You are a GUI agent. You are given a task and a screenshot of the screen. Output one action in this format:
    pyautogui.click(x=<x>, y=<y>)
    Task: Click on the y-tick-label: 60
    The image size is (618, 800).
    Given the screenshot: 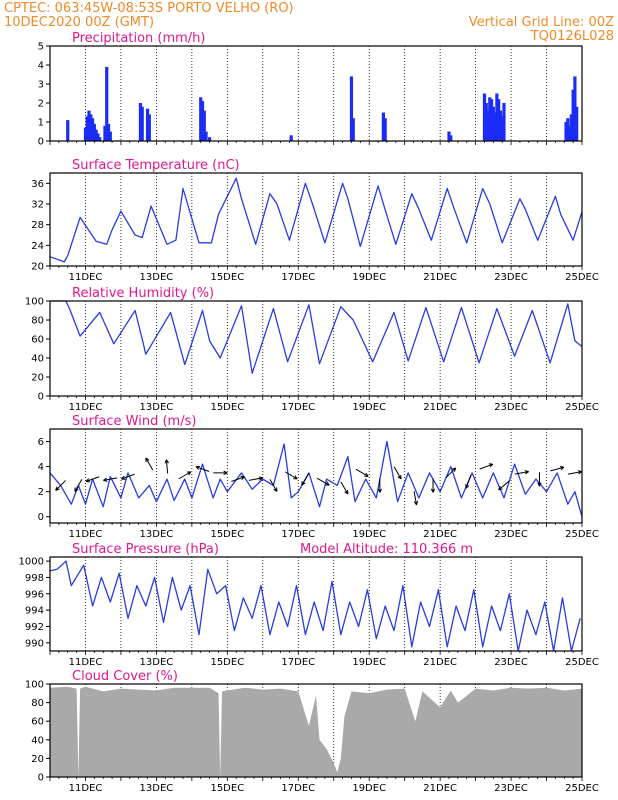 What is the action you would take?
    pyautogui.click(x=37, y=722)
    